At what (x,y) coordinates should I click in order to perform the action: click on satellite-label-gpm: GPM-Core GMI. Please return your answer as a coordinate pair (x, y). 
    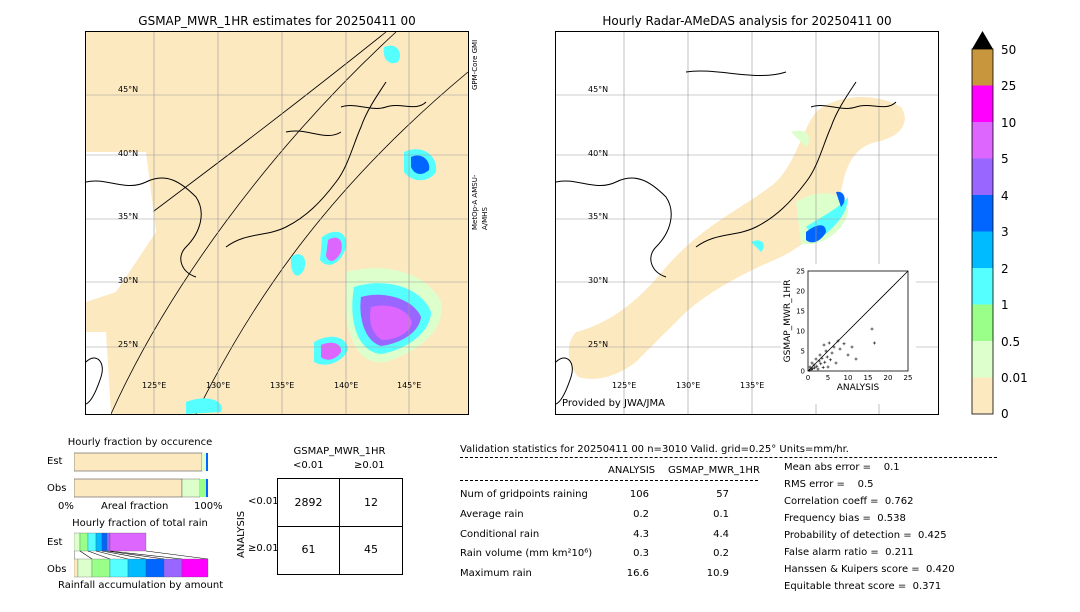
    Looking at the image, I should click on (475, 64).